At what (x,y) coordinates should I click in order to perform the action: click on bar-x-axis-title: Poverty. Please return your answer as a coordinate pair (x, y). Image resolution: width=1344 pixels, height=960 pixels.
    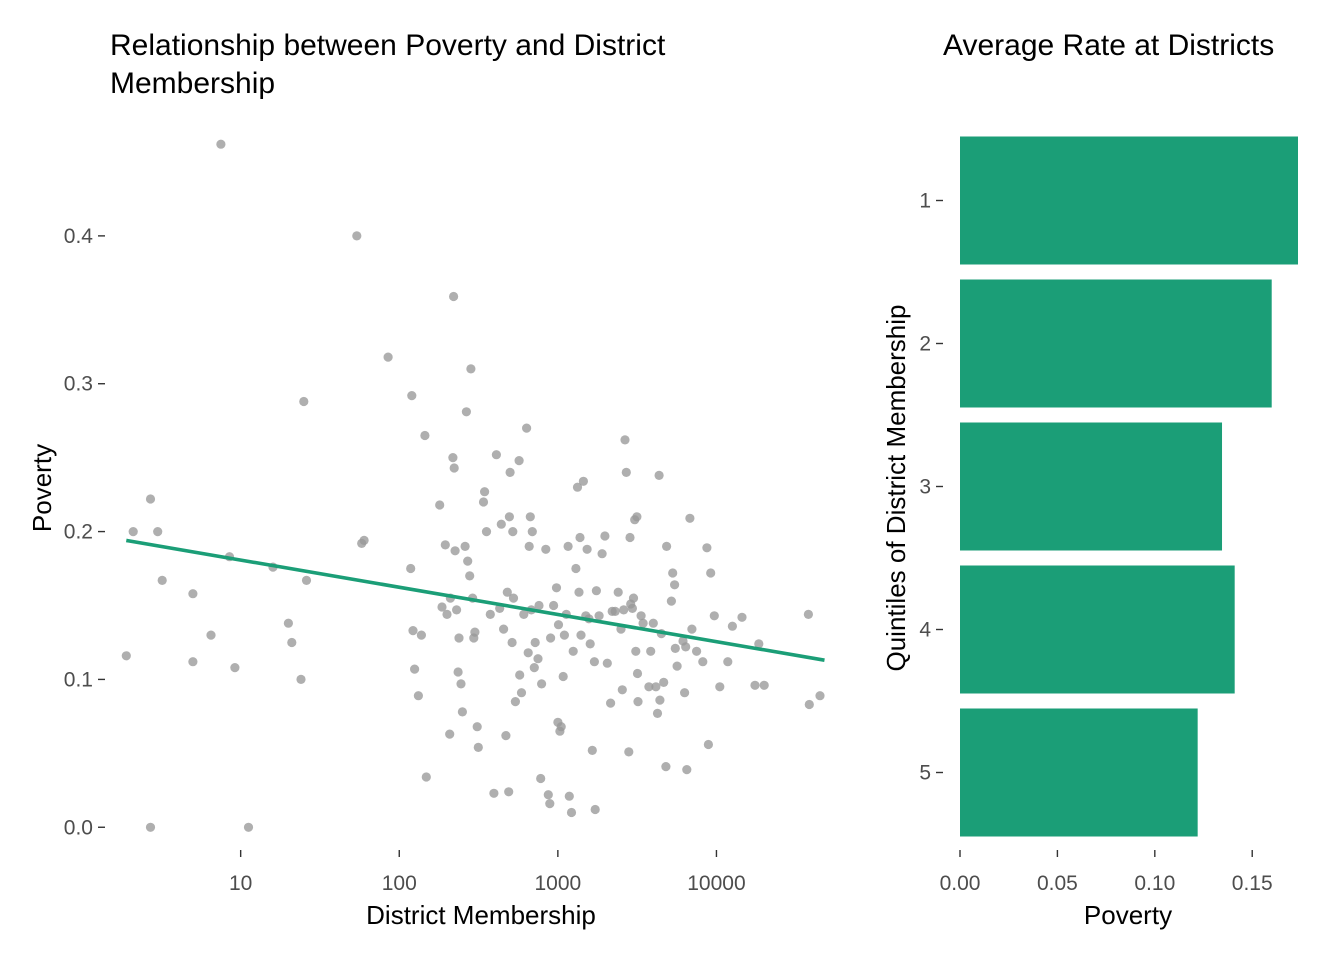
    Looking at the image, I should click on (1128, 915).